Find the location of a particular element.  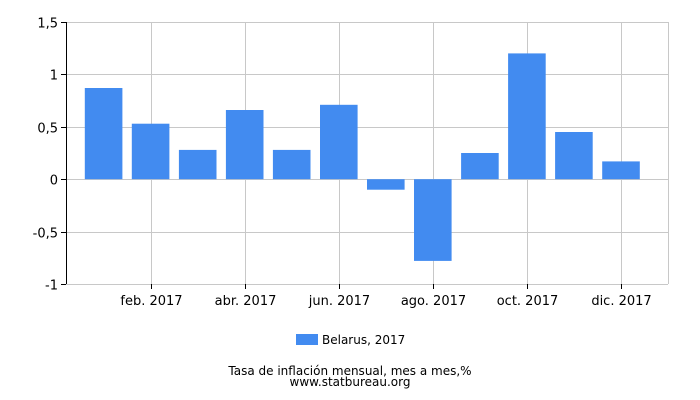

legend-label: Belarus, 2017 is located at coordinates (363, 340).